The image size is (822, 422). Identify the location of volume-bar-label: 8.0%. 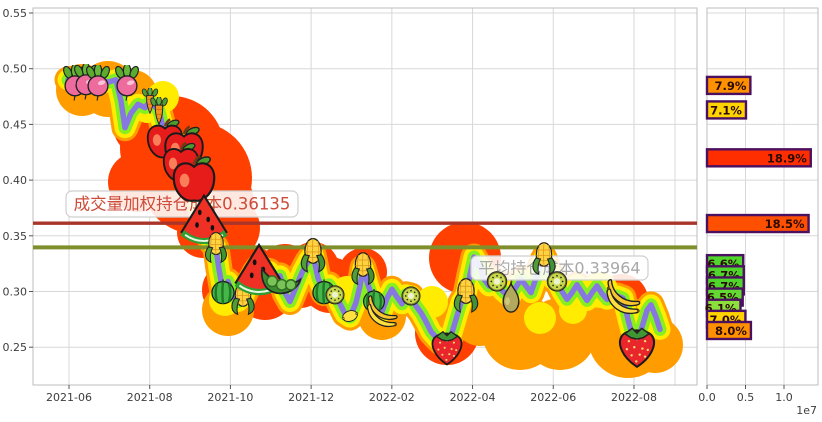
(731, 331).